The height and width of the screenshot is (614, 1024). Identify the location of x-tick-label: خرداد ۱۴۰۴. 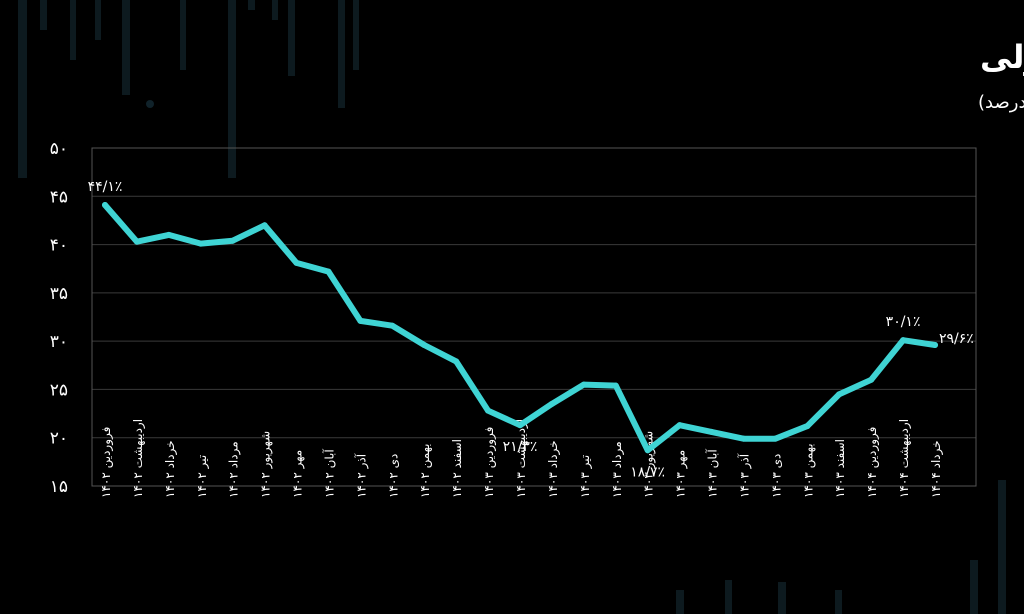
(936, 469).